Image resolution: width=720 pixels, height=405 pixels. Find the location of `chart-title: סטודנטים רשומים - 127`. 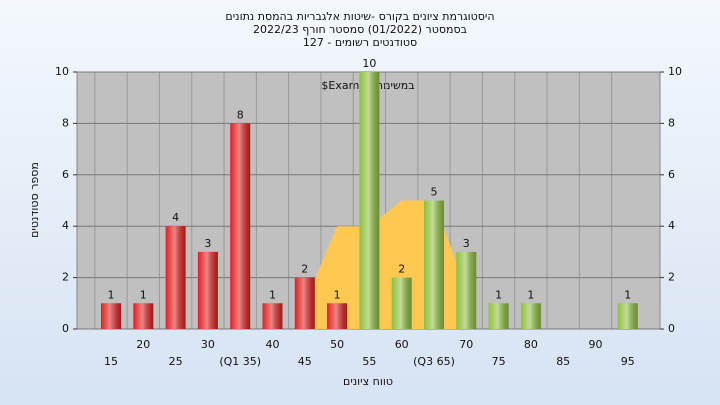

chart-title: סטודנטים רשומים - 127 is located at coordinates (360, 42).